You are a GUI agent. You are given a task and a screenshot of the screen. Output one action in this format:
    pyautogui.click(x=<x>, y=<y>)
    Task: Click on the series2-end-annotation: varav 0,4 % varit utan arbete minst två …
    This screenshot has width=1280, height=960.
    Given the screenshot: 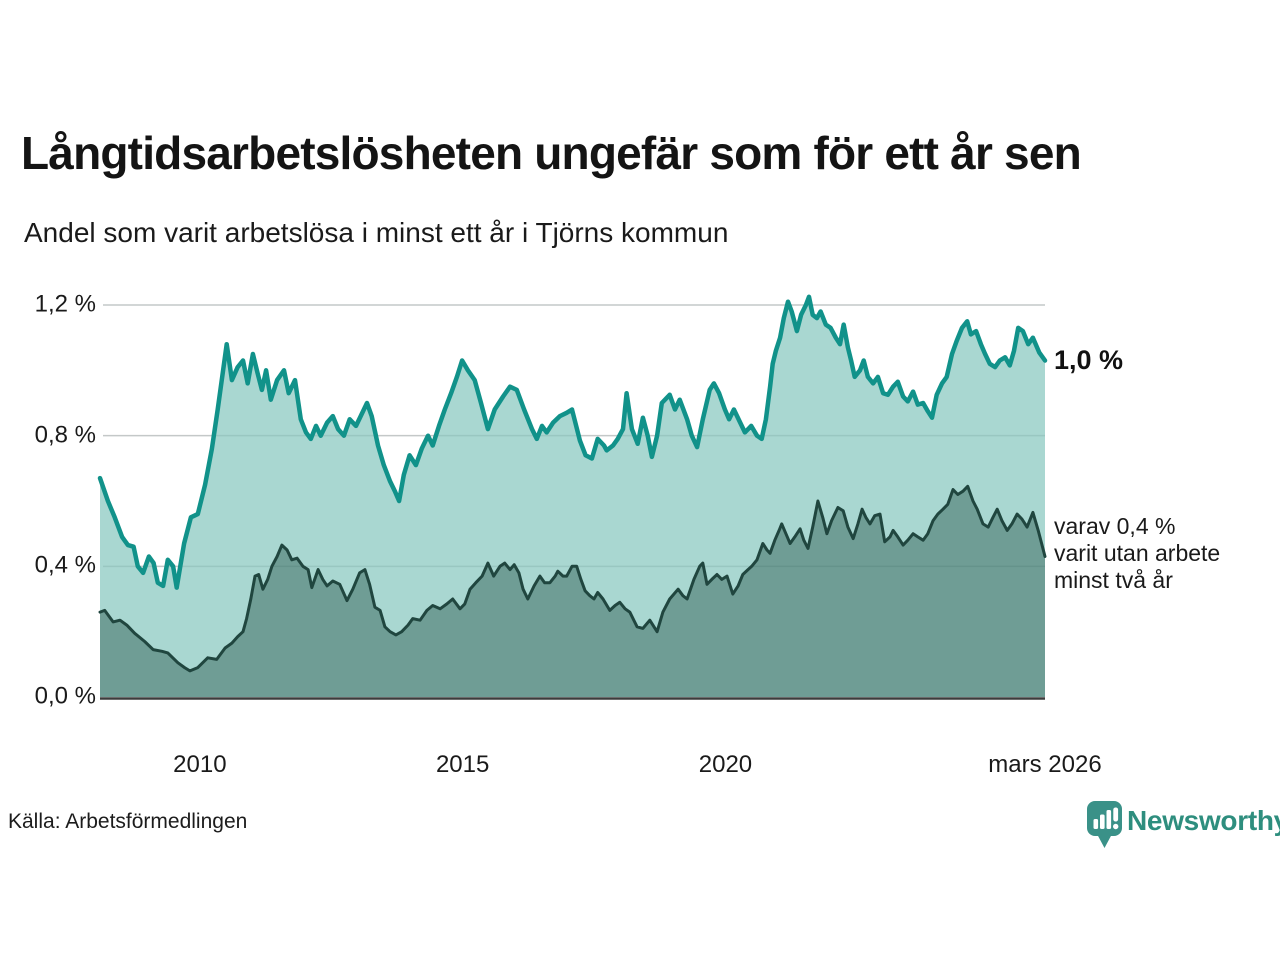 What is the action you would take?
    pyautogui.click(x=1137, y=553)
    